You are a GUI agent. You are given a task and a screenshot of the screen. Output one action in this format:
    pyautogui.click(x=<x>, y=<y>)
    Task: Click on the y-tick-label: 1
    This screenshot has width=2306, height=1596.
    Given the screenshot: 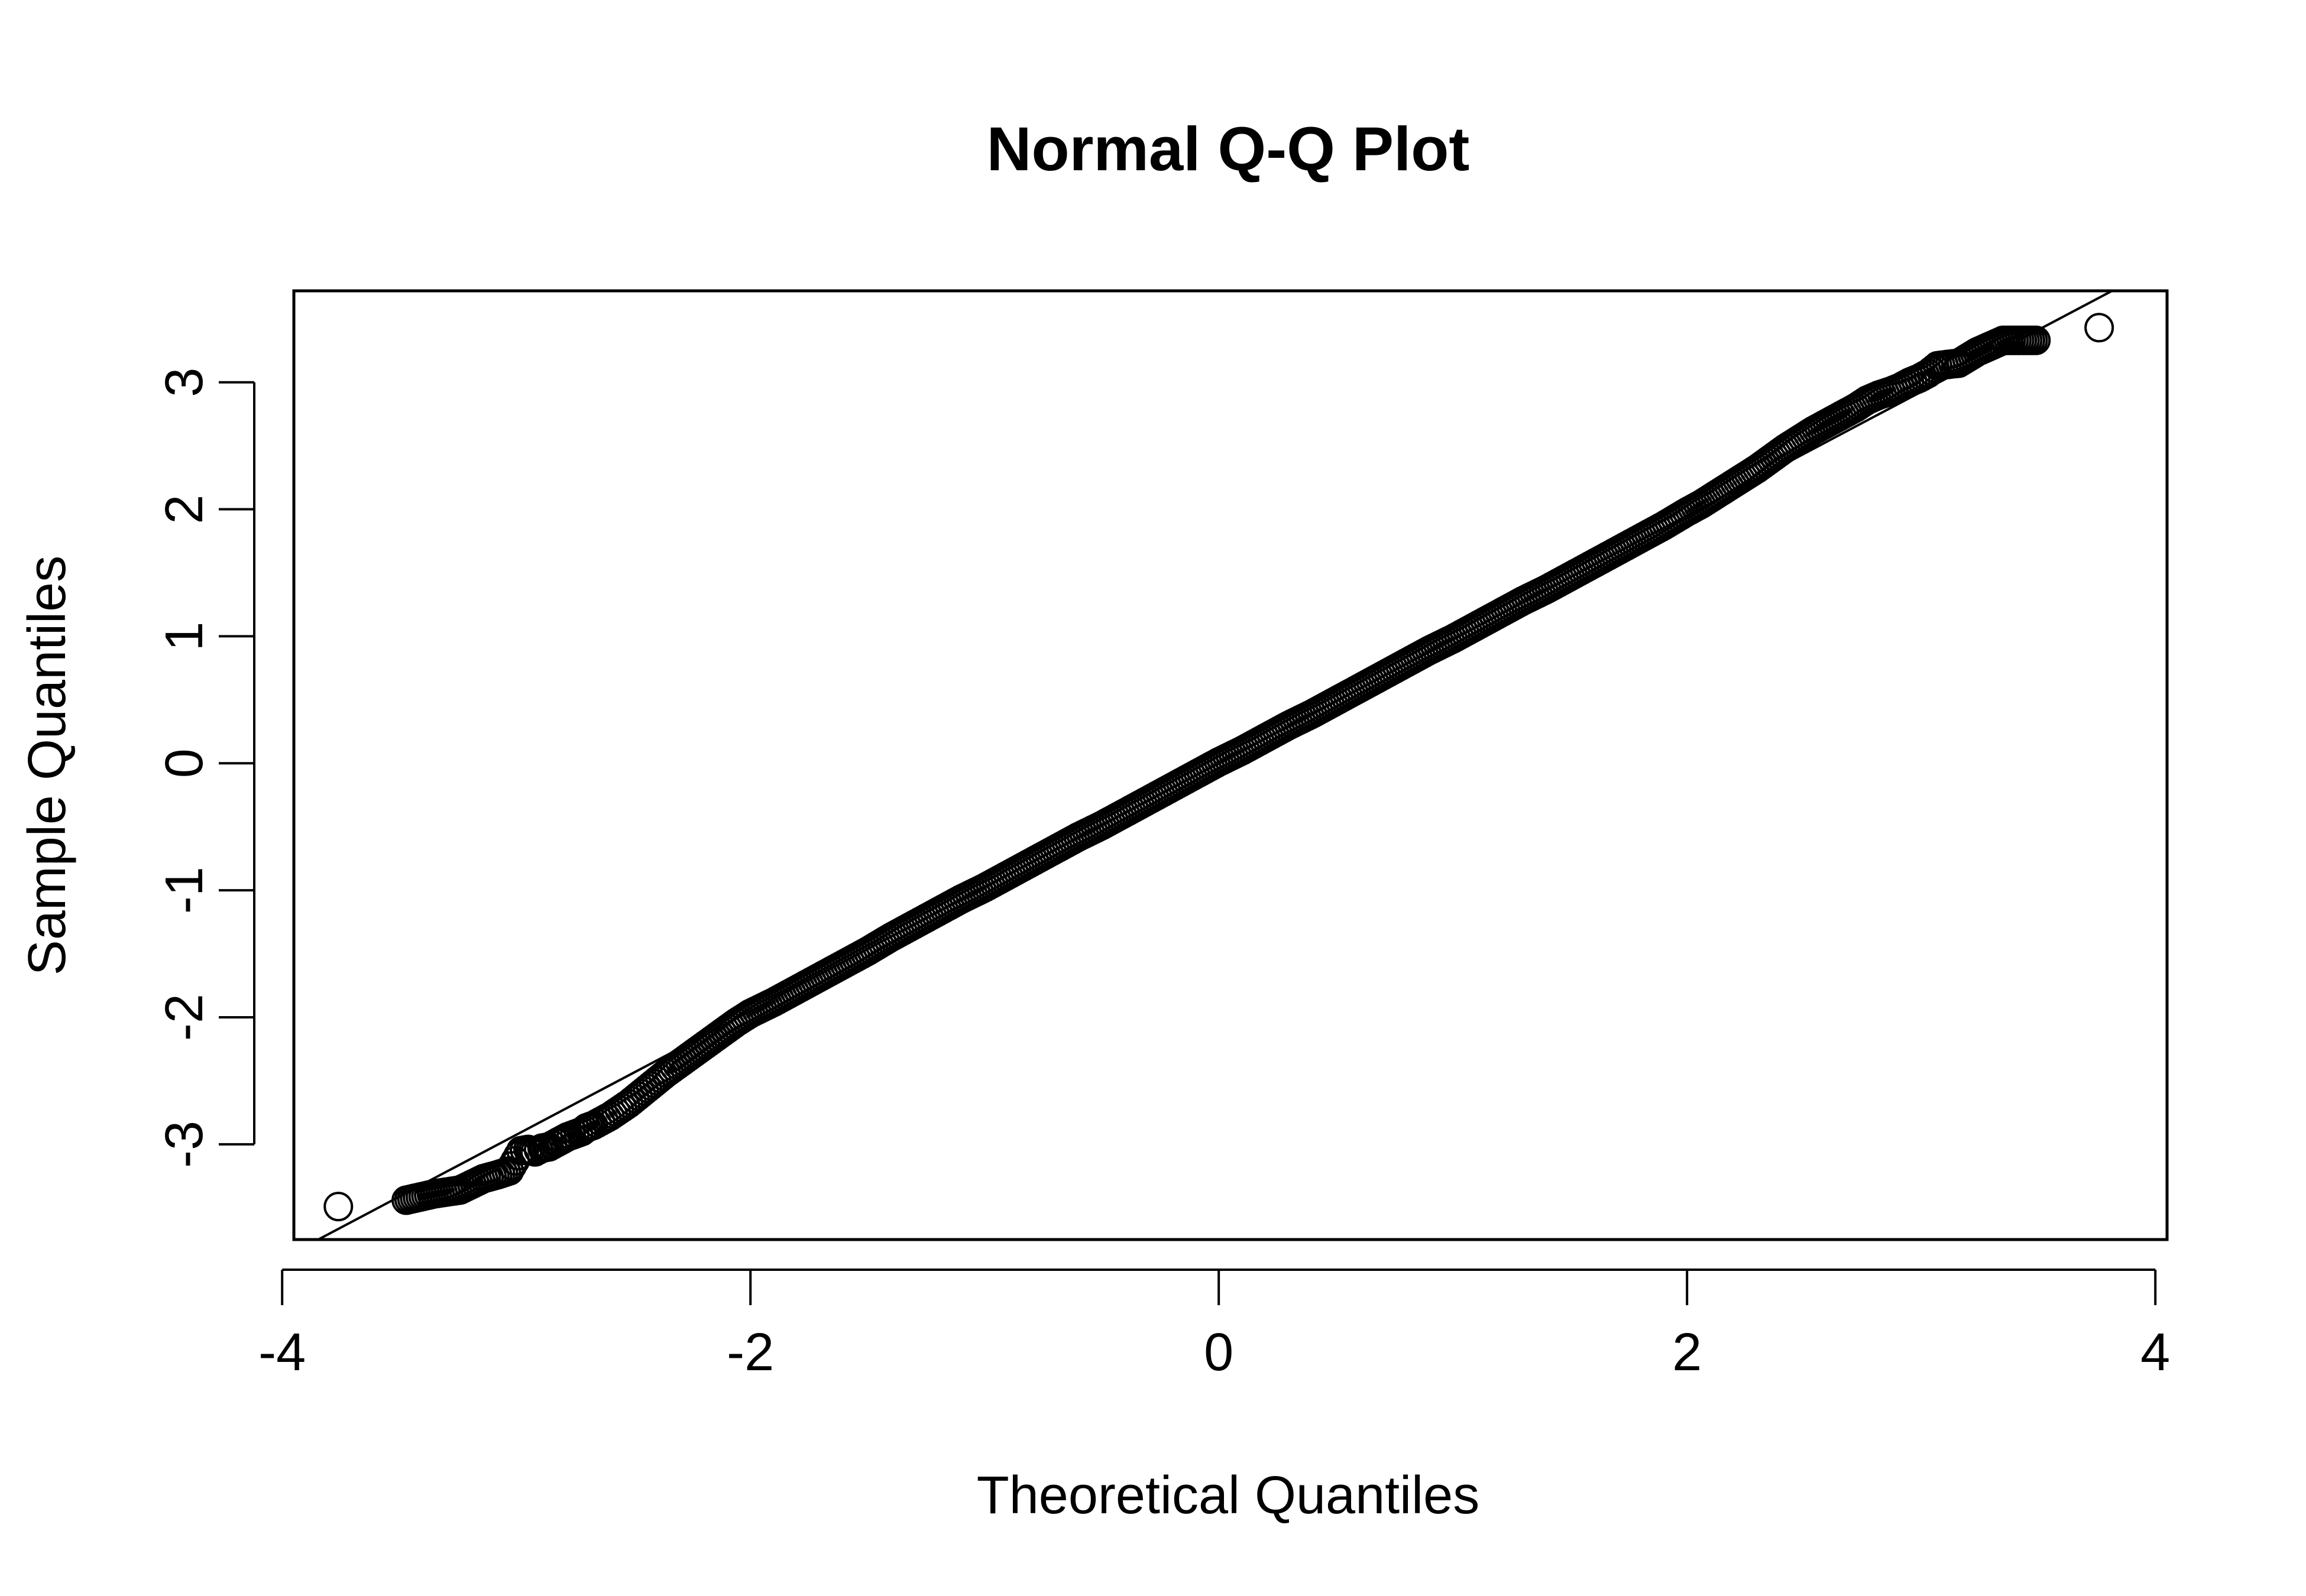 What is the action you would take?
    pyautogui.click(x=184, y=636)
    